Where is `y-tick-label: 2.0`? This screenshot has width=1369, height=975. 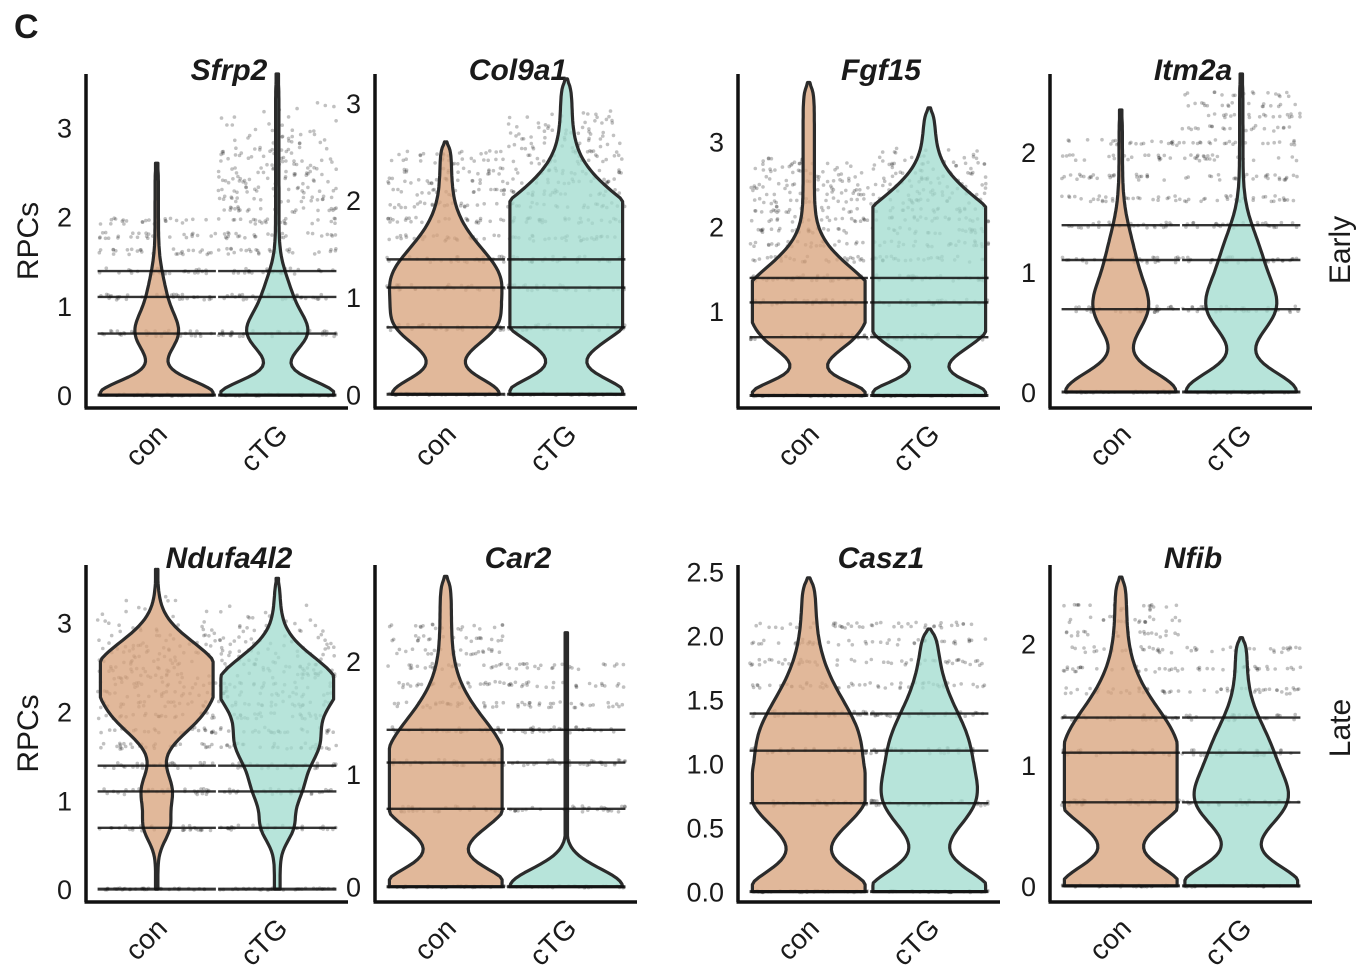
y-tick-label: 2.0 is located at coordinates (705, 636).